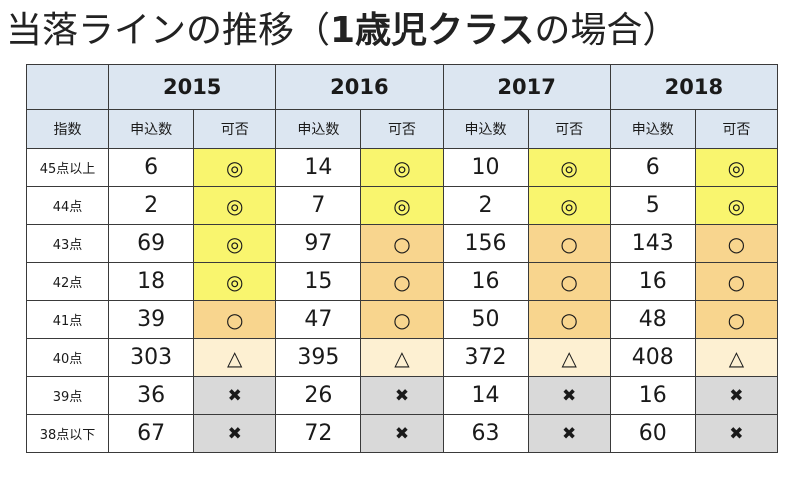  Describe the element at coordinates (168, 30) in the screenshot. I see `title-prefix: 当落ラインの推移（` at that location.